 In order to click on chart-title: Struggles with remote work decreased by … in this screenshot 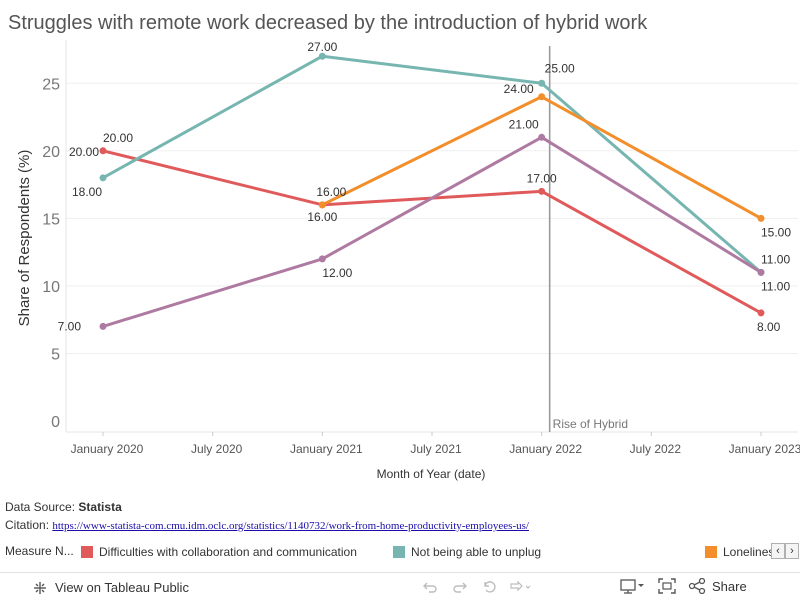, I will do `click(328, 23)`.